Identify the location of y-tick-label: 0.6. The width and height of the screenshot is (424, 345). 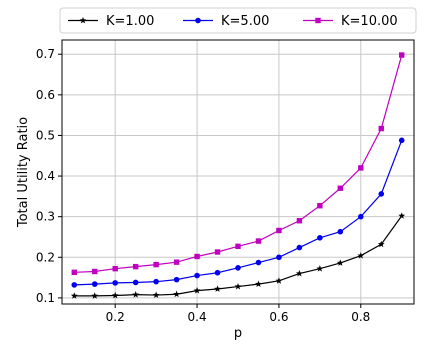
(45, 95).